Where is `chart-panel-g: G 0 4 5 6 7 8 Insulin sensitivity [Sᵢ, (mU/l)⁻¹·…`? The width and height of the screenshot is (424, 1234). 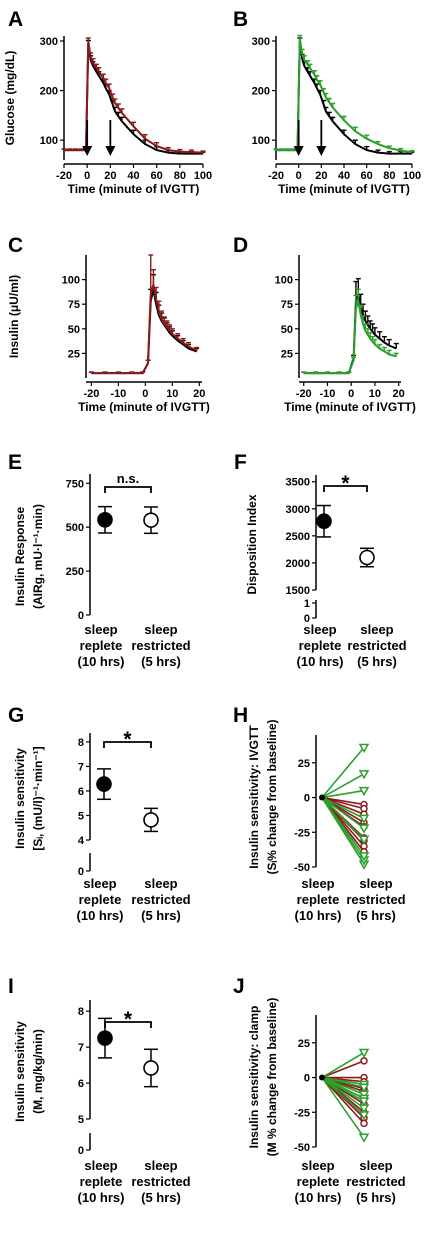
chart-panel-g: G 0 4 5 6 7 8 Insulin sensitivity [Sᵢ, (mU/l)⁻¹·… is located at coordinates (99, 813).